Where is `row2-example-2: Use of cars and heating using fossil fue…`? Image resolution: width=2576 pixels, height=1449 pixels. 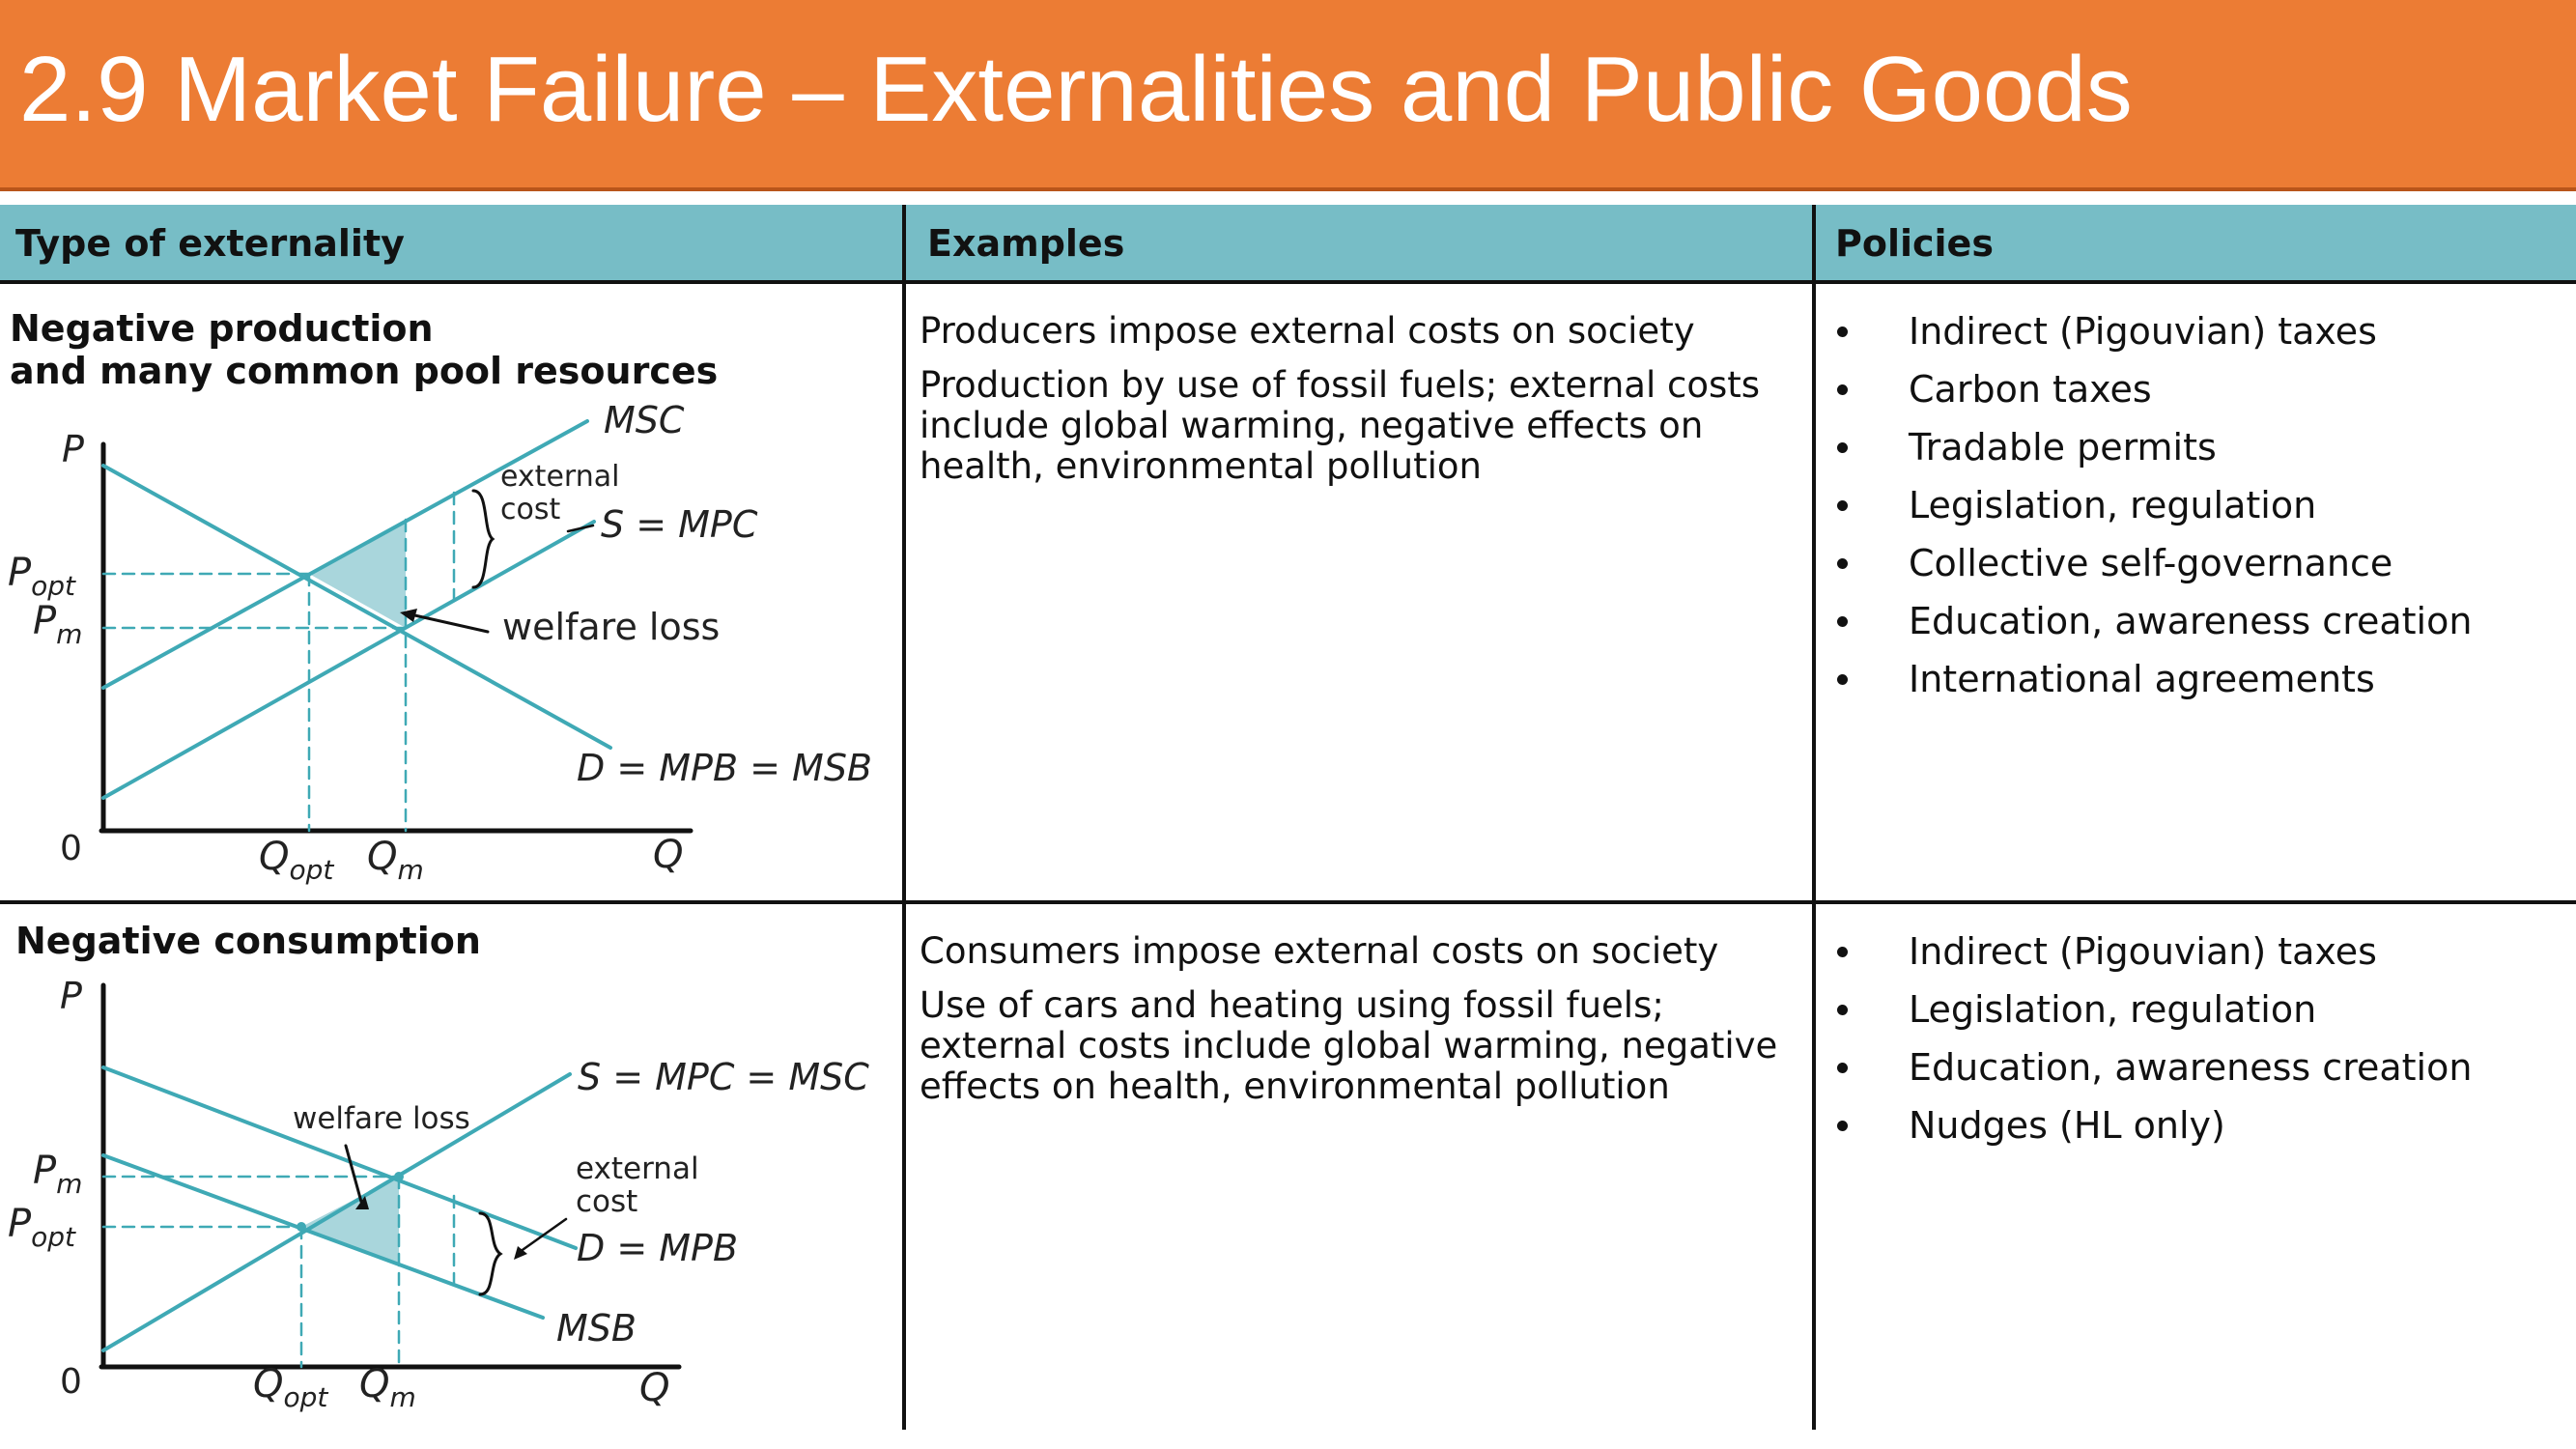
row2-example-2: Use of cars and heating using fossil fue… is located at coordinates (1349, 1045).